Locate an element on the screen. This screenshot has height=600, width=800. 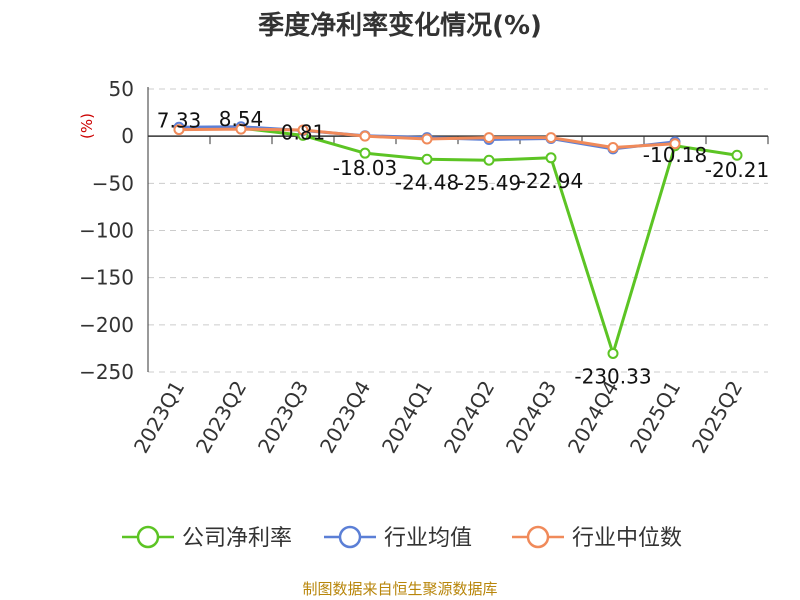
legend-label-2: 行业中位数 is located at coordinates (627, 538).